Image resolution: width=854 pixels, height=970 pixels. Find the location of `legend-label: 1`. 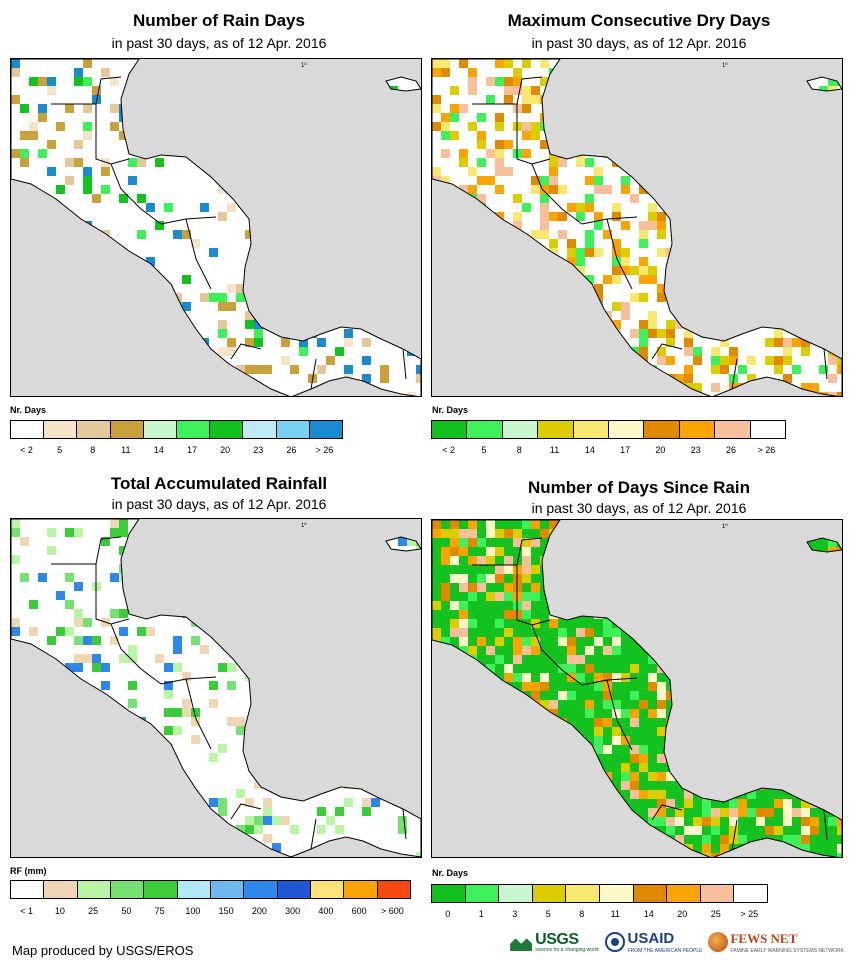

legend-label: 1 is located at coordinates (481, 914).